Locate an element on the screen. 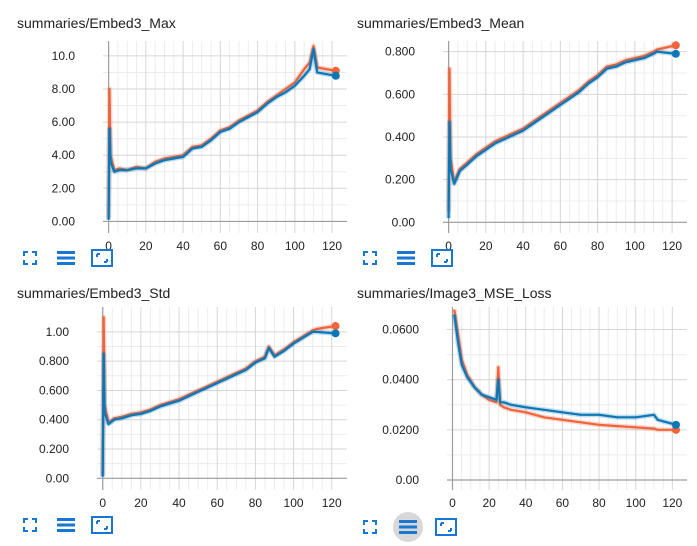 This screenshot has height=546, width=697. chart-title: summaries/Embed3_Max is located at coordinates (96, 23).